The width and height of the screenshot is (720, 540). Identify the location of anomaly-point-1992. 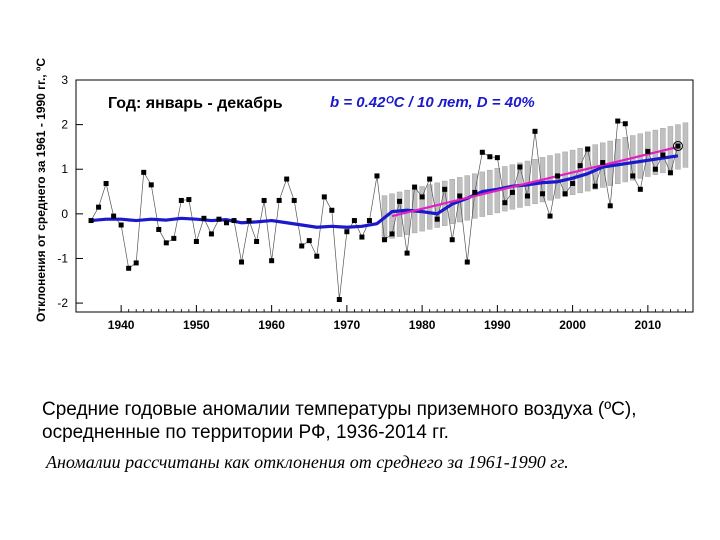
(512, 192).